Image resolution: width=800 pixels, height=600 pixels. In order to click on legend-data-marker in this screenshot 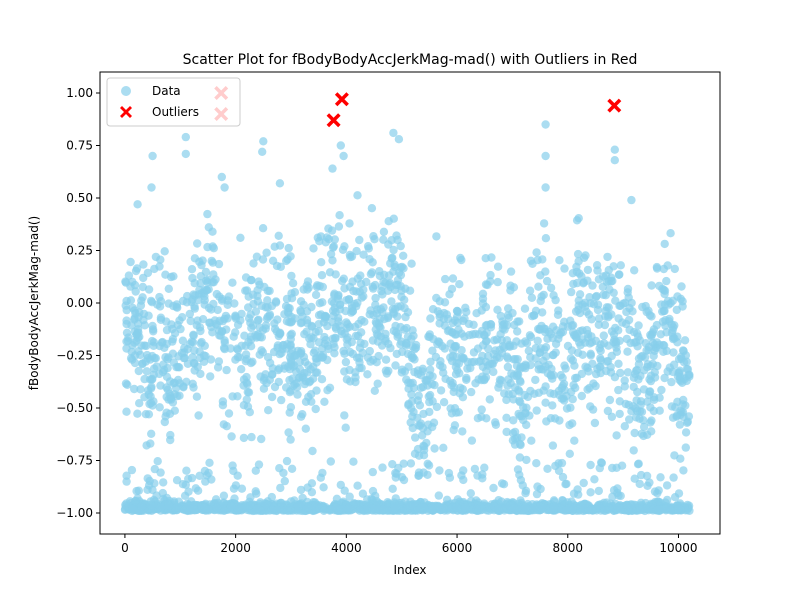, I will do `click(126, 91)`.